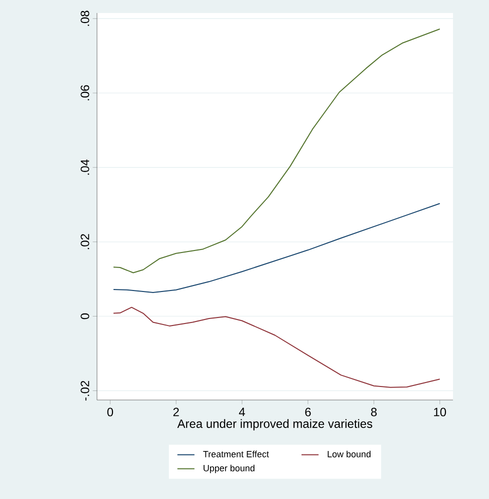  Describe the element at coordinates (374, 412) in the screenshot. I see `x-tick-label: 8` at that location.